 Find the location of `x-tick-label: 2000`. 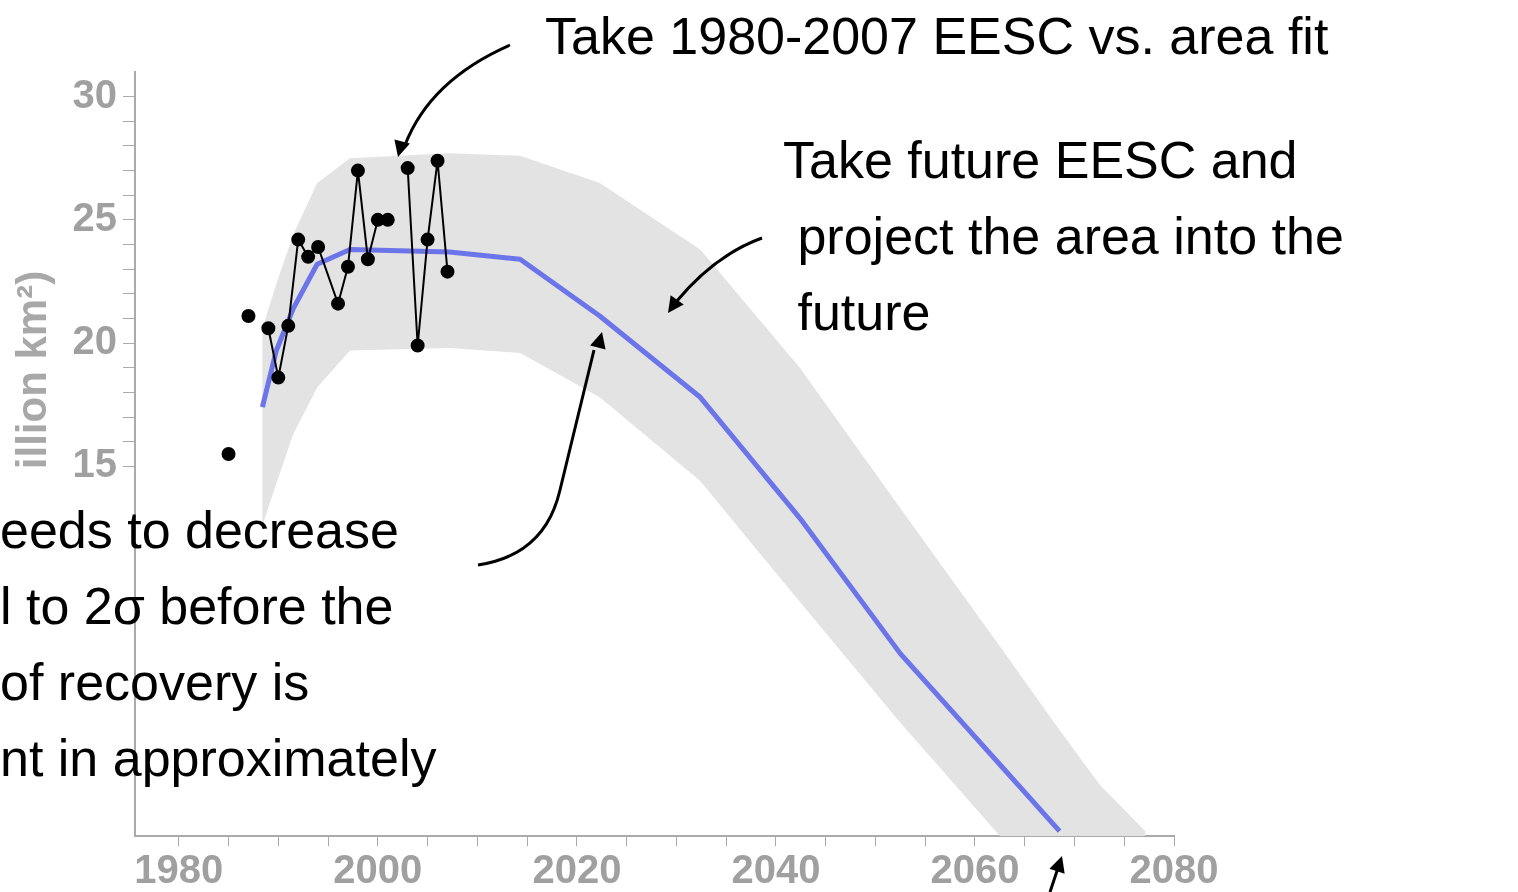

x-tick-label: 2000 is located at coordinates (378, 869).